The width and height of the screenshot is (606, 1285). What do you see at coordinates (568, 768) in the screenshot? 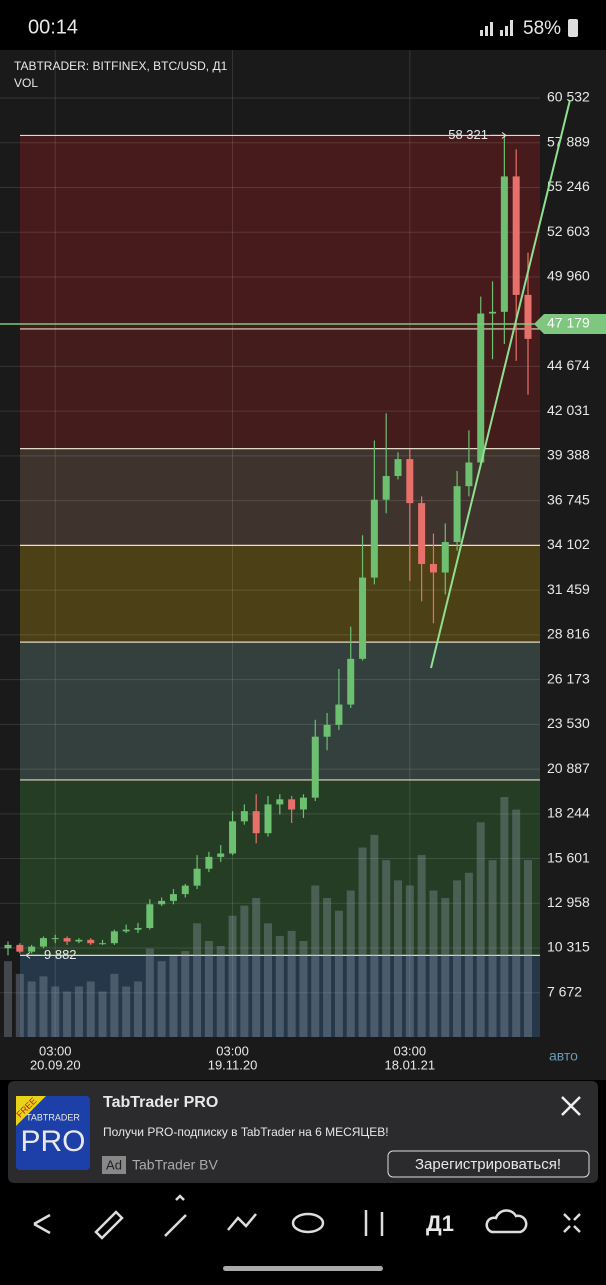
I see `y-tick-label: 20 887` at bounding box center [568, 768].